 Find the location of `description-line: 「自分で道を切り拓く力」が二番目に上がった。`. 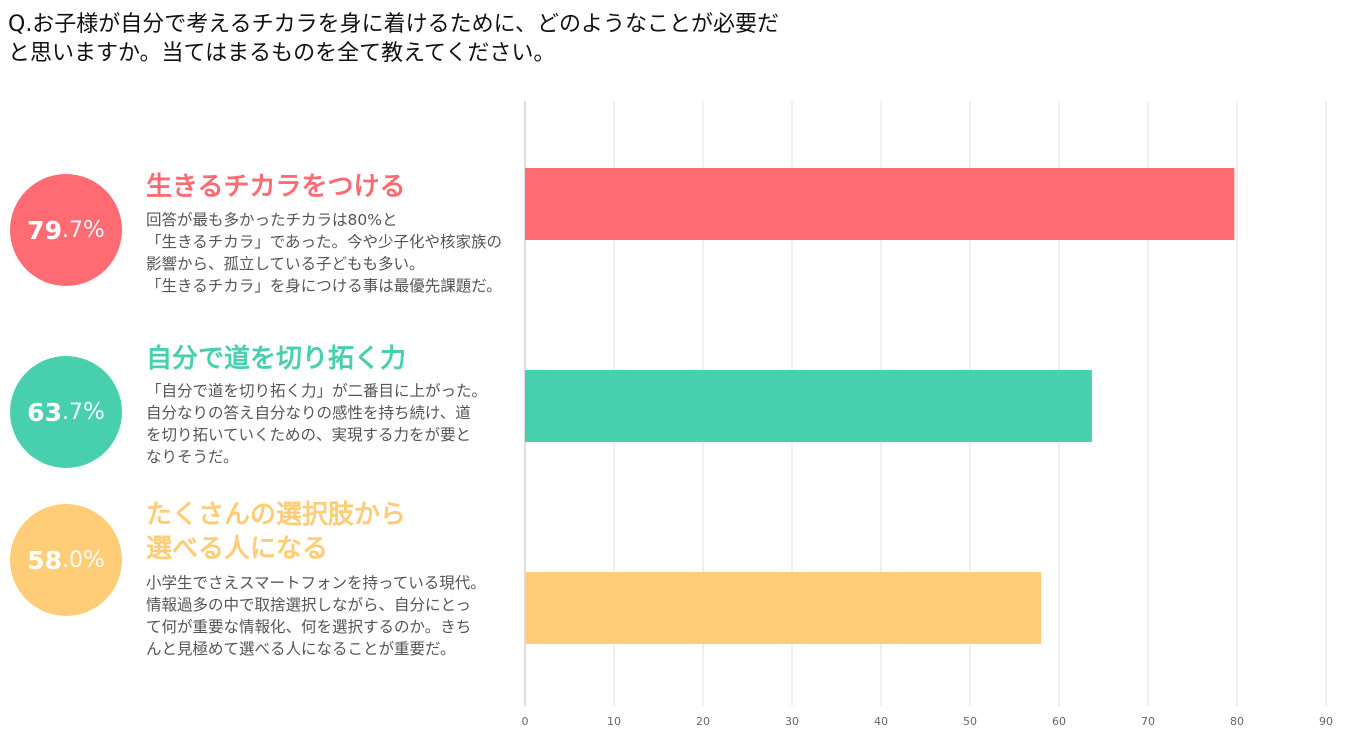

description-line: 「自分で道を切り拓く力」が二番目に上がった。 is located at coordinates (317, 391).